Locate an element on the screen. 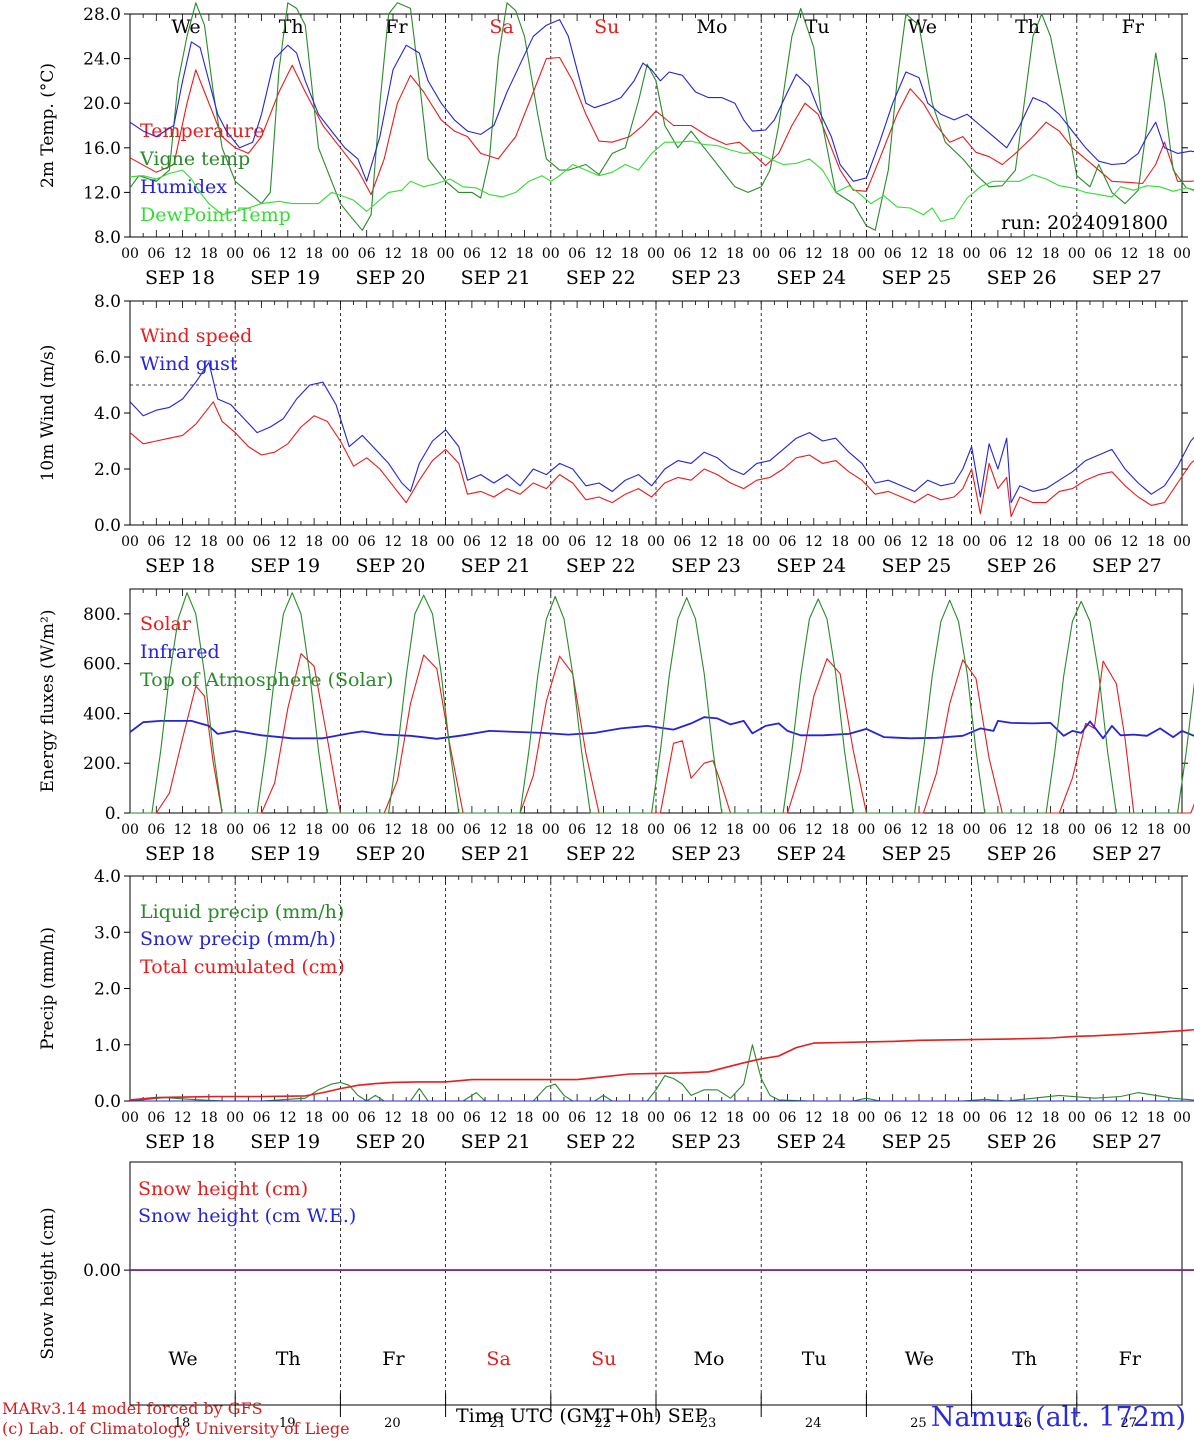  date-label: SEP 26 is located at coordinates (1022, 278).